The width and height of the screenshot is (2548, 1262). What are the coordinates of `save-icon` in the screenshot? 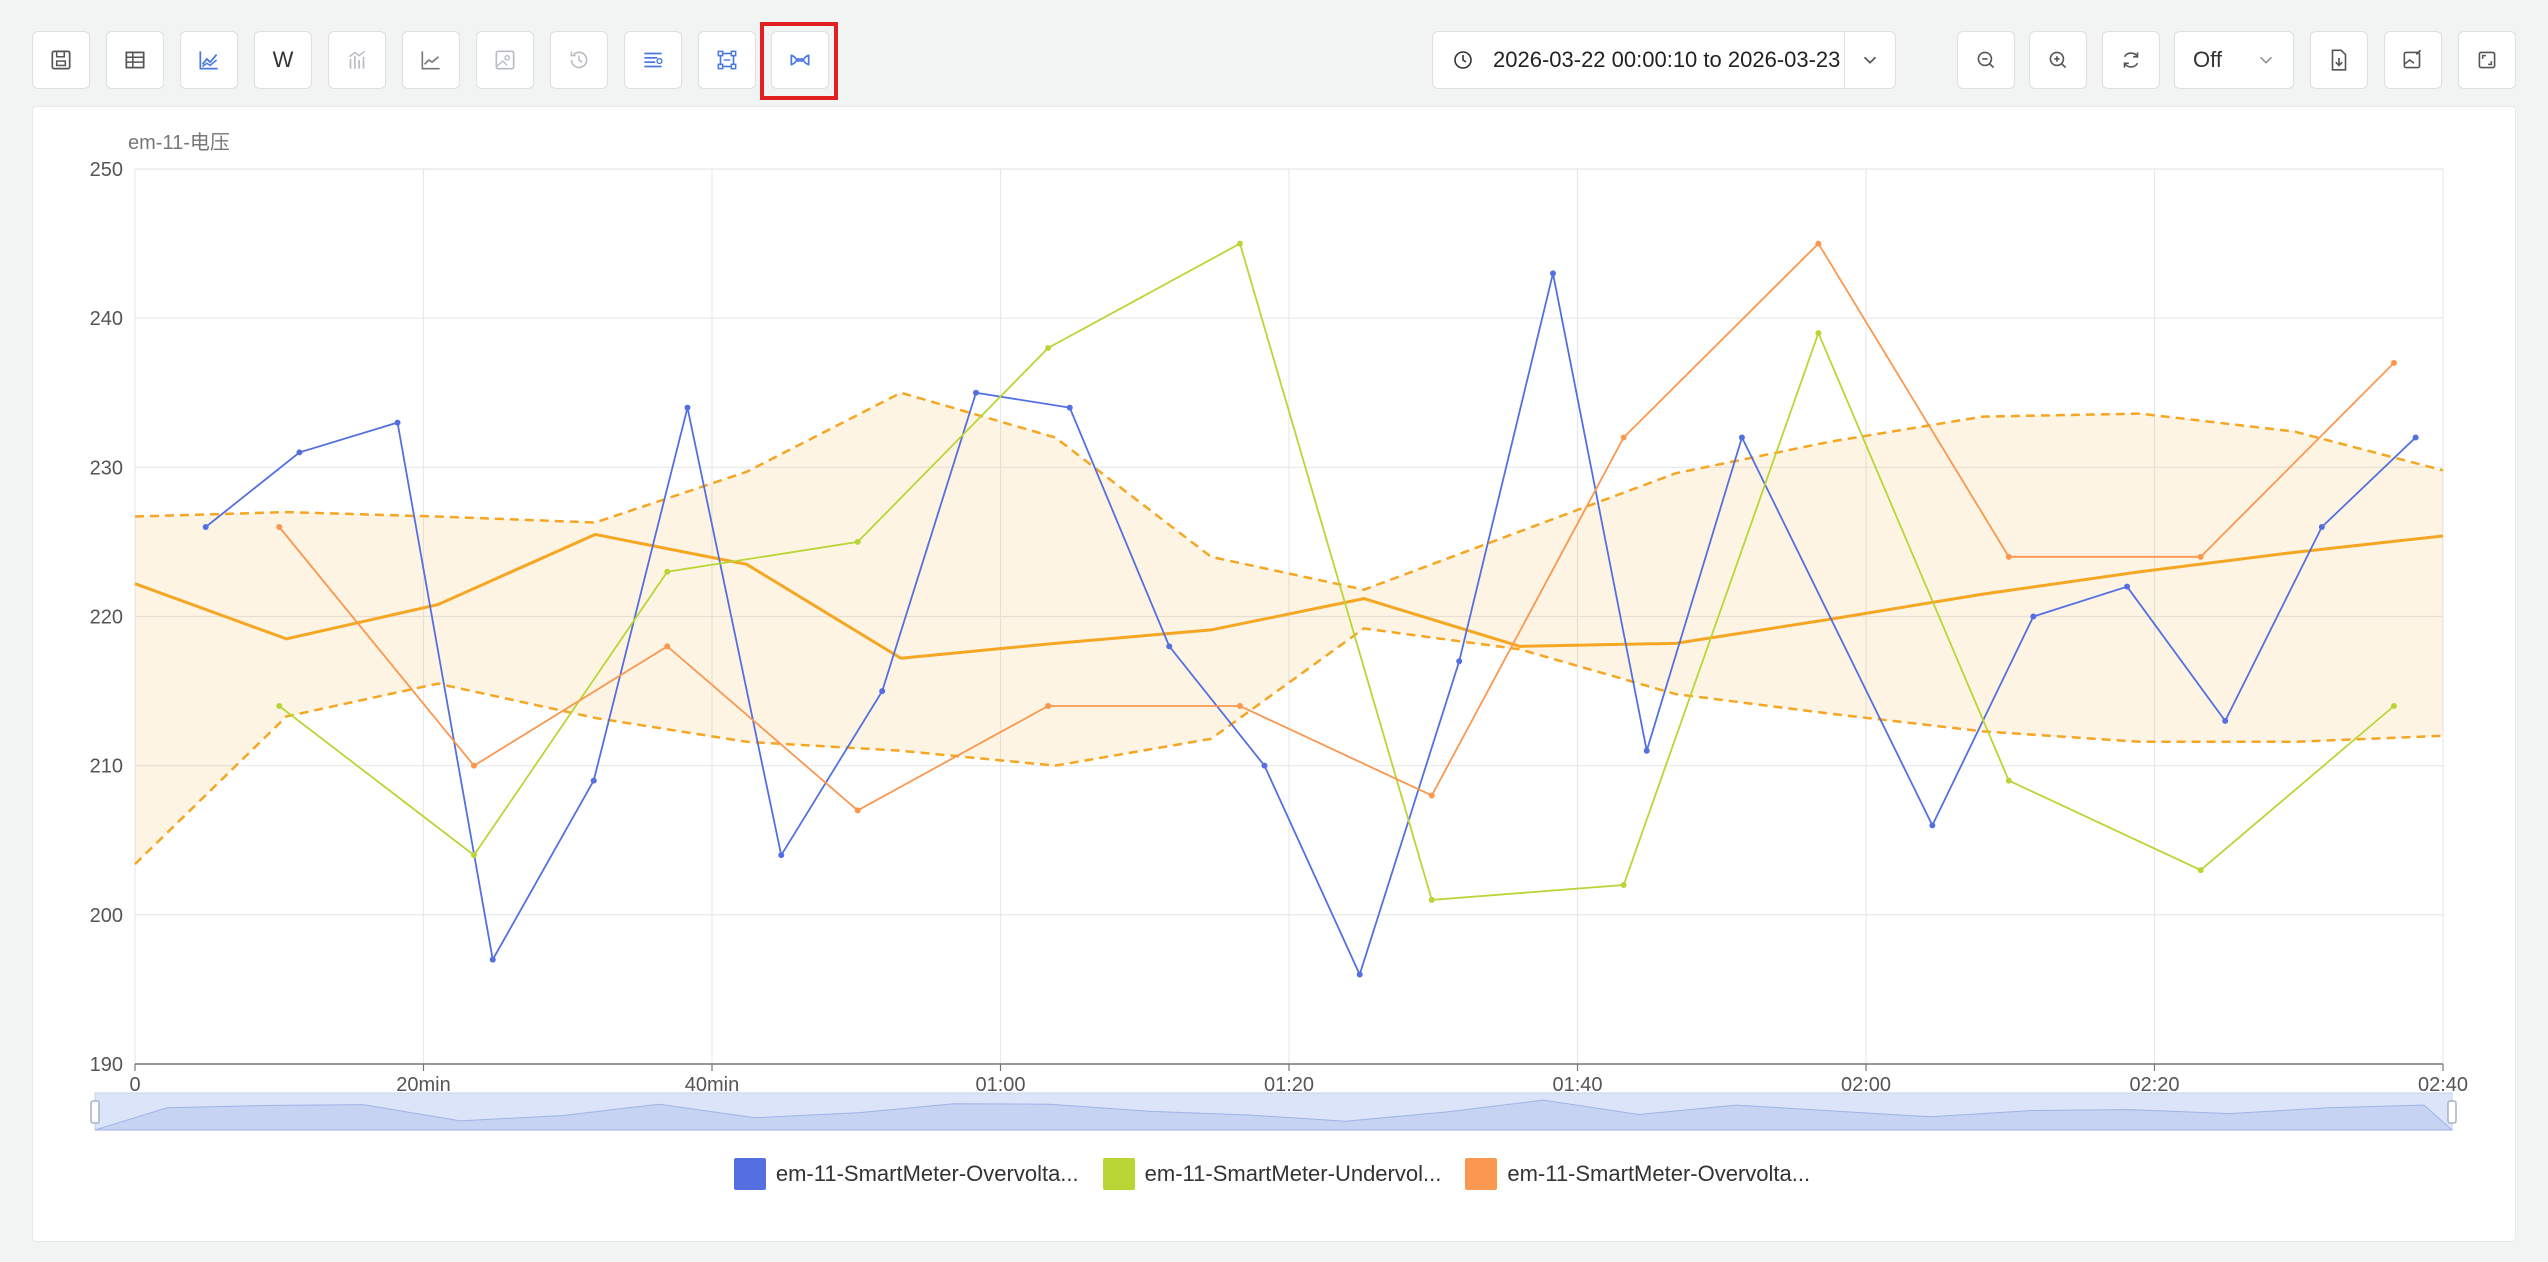 It's located at (61, 60).